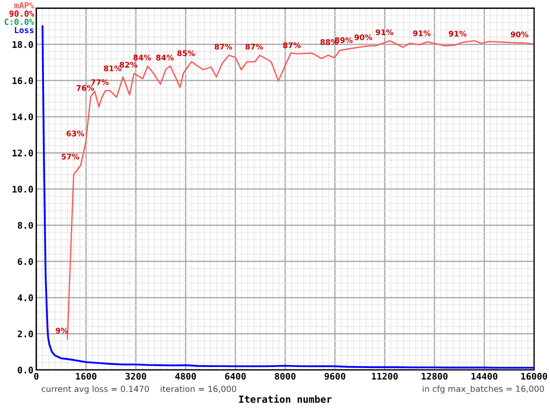 The height and width of the screenshot is (411, 550). I want to click on y-tick-label: 16.0, so click(22, 80).